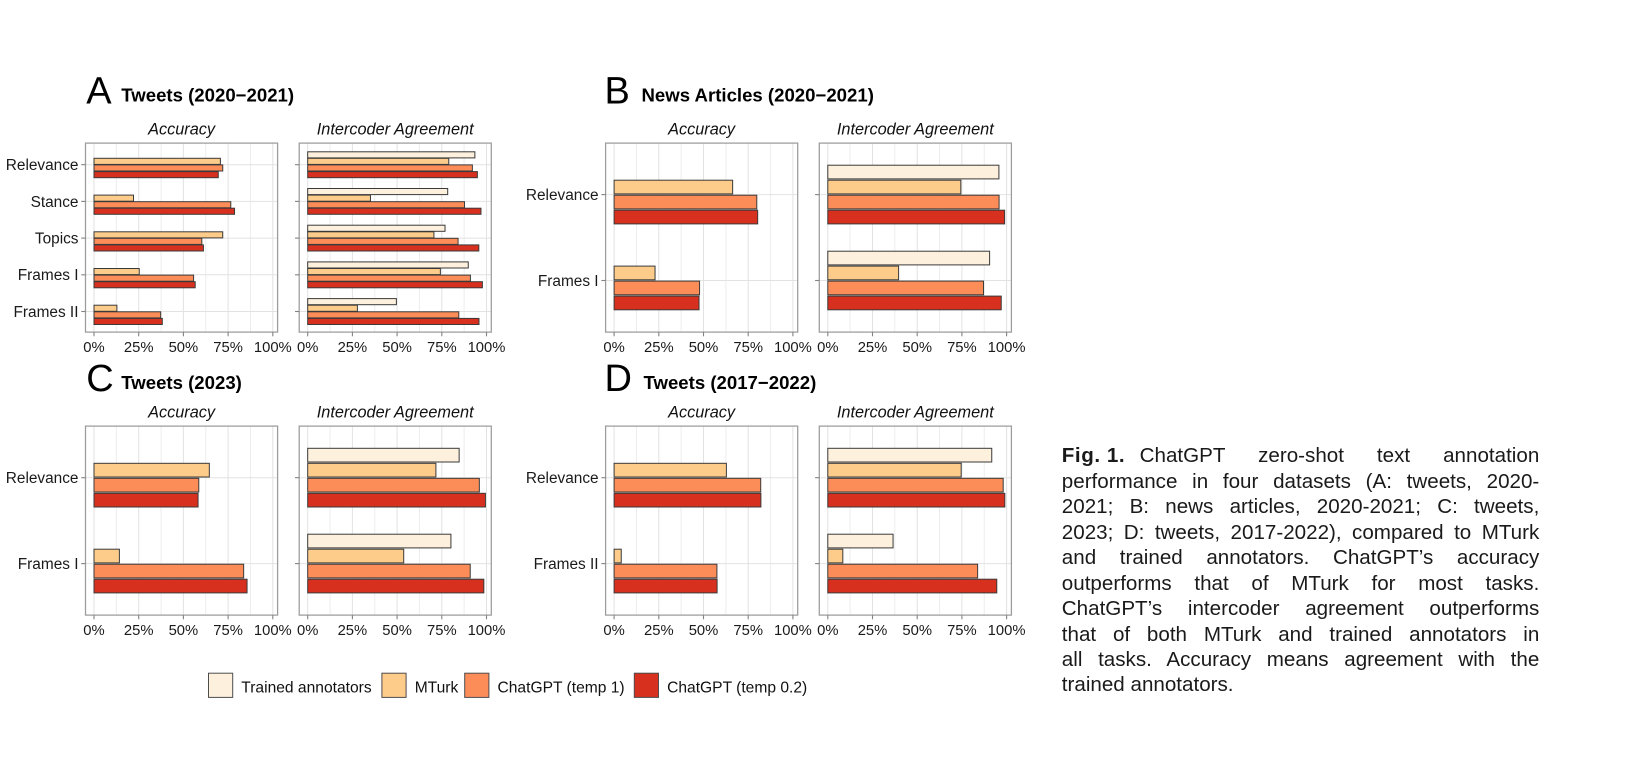 The image size is (1648, 767). I want to click on svg-text: Tweets (2020−2021), so click(207, 95).